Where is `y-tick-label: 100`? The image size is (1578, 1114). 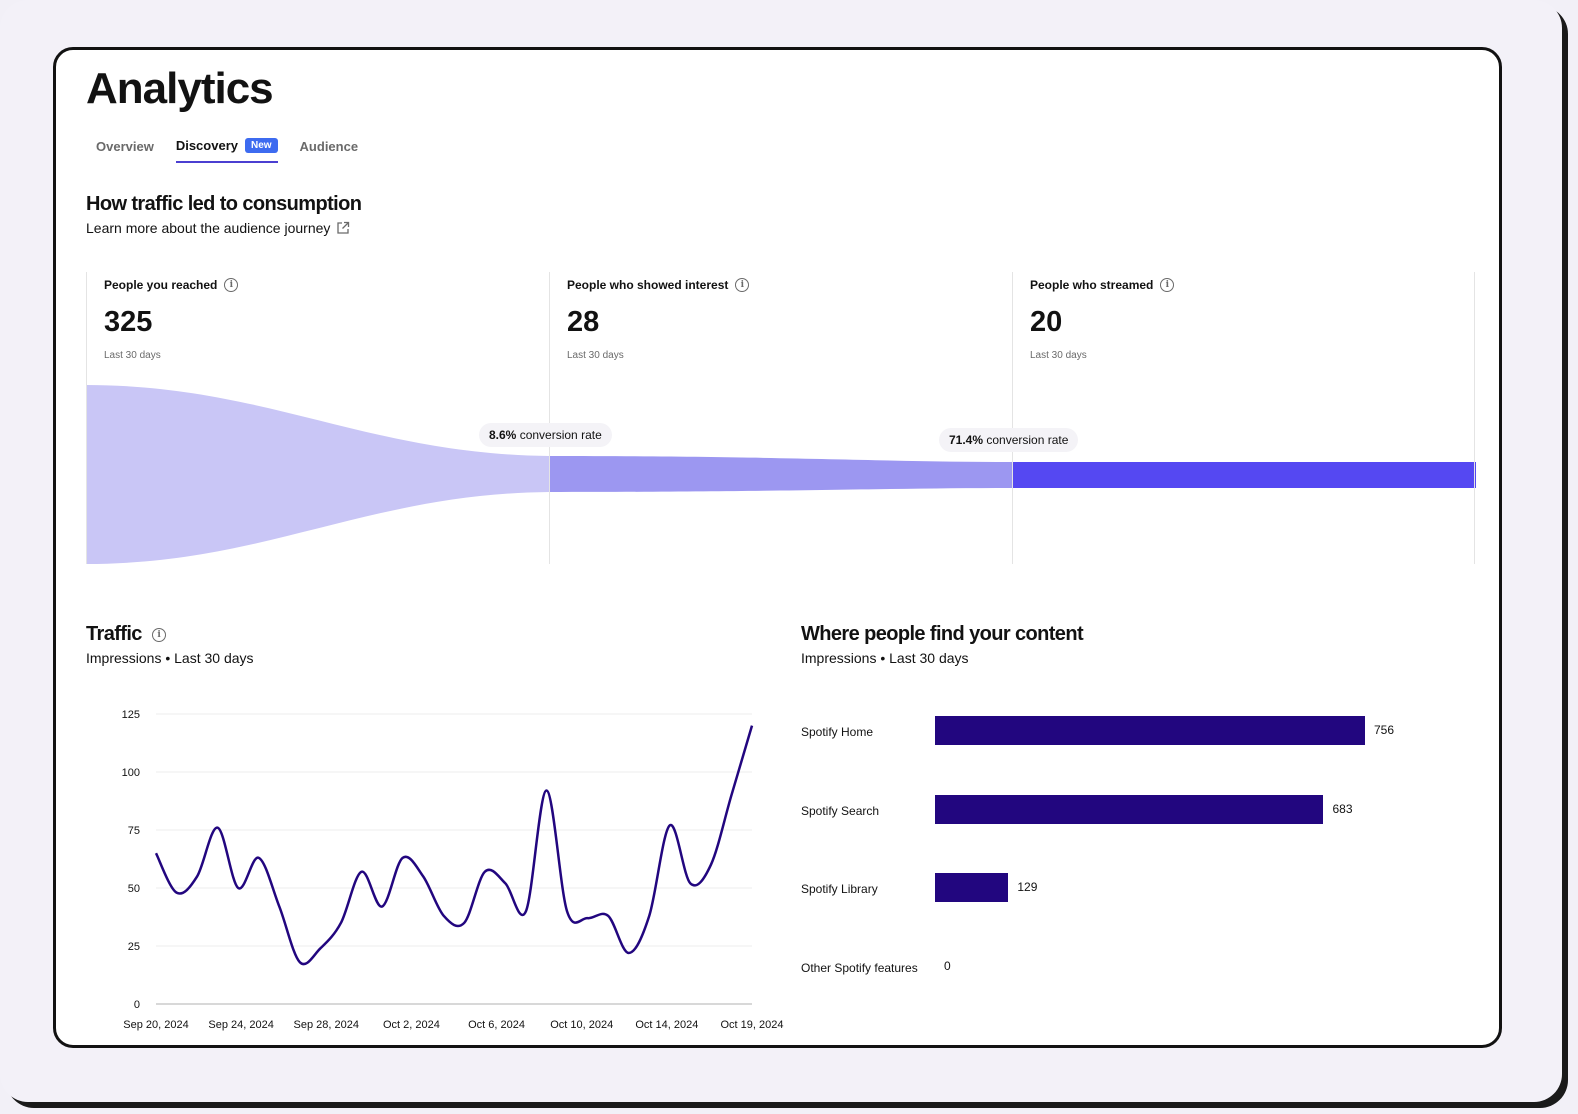 y-tick-label: 100 is located at coordinates (131, 773).